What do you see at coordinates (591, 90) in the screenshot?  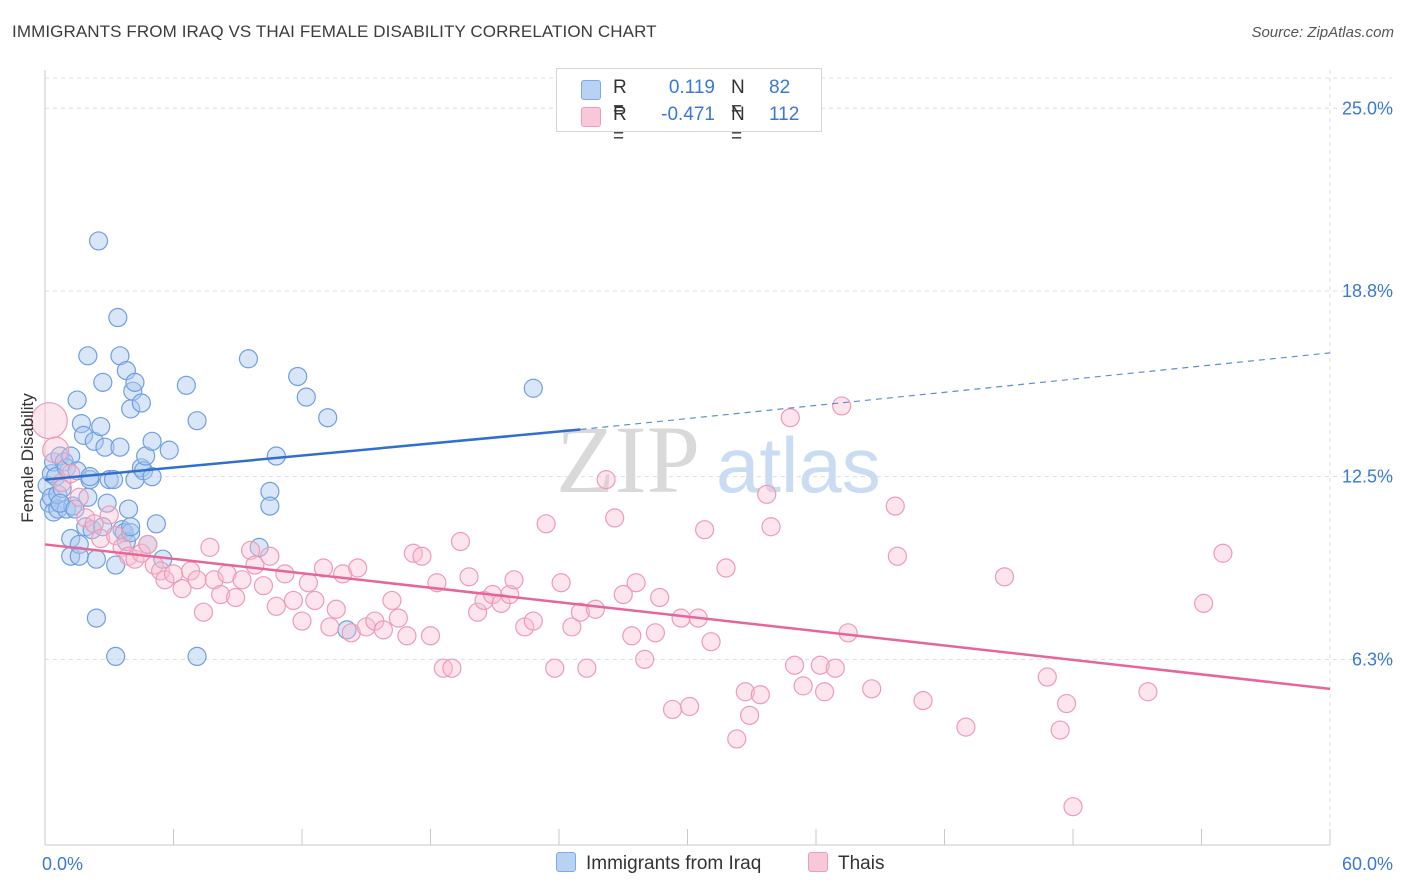 I see `legend-swatch-iraq` at bounding box center [591, 90].